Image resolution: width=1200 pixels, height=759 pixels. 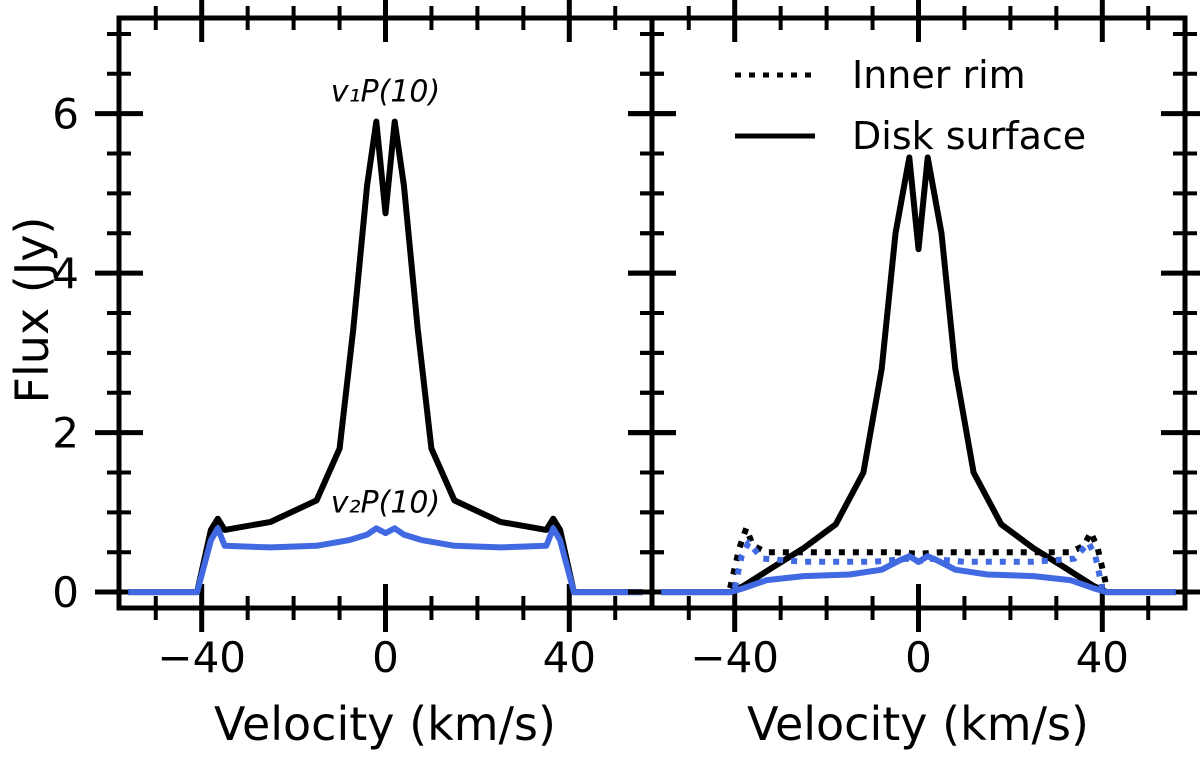 What do you see at coordinates (32, 310) in the screenshot?
I see `y-axis-label: Flux (Jy)` at bounding box center [32, 310].